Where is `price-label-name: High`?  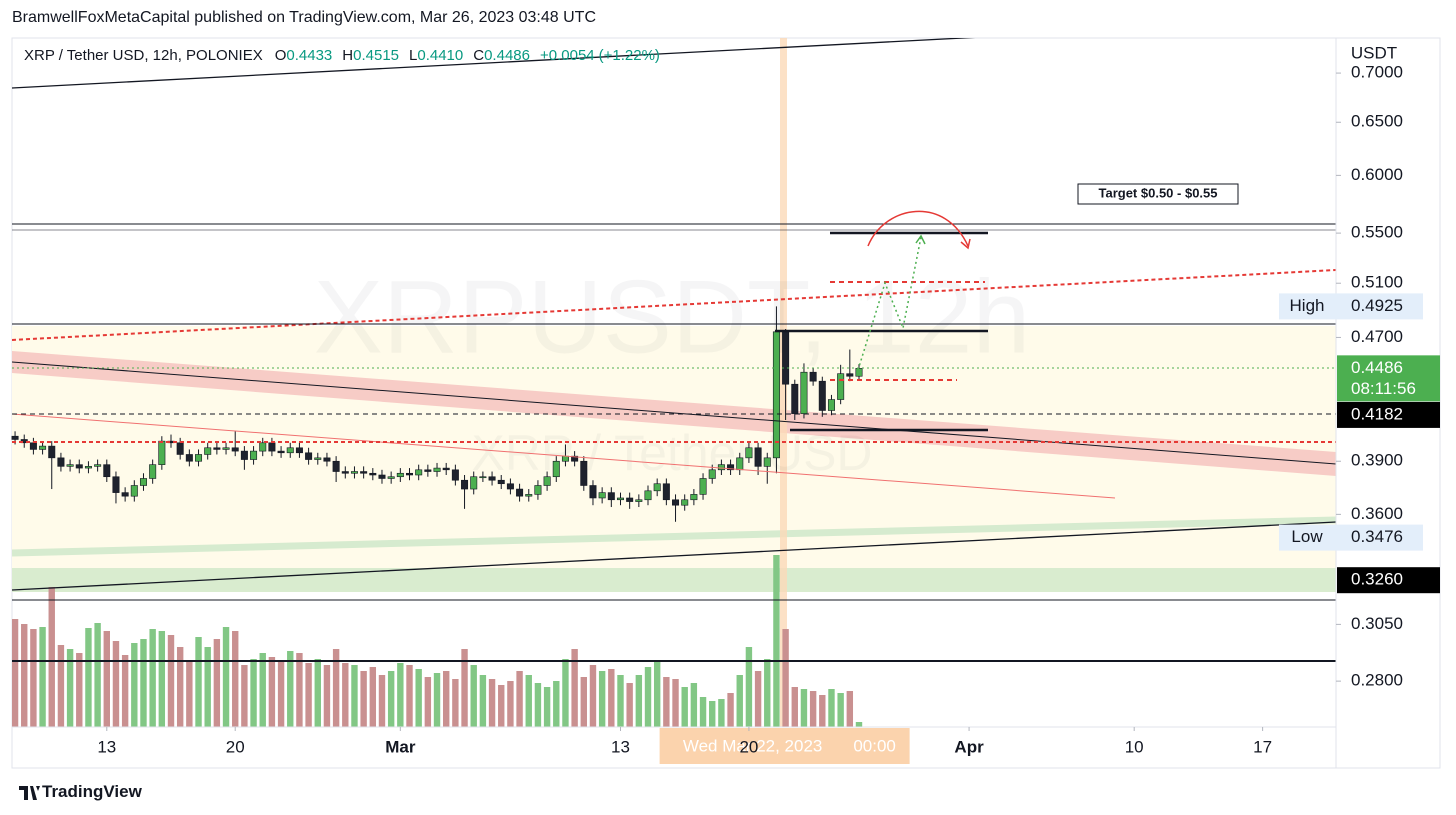 price-label-name: High is located at coordinates (1307, 305).